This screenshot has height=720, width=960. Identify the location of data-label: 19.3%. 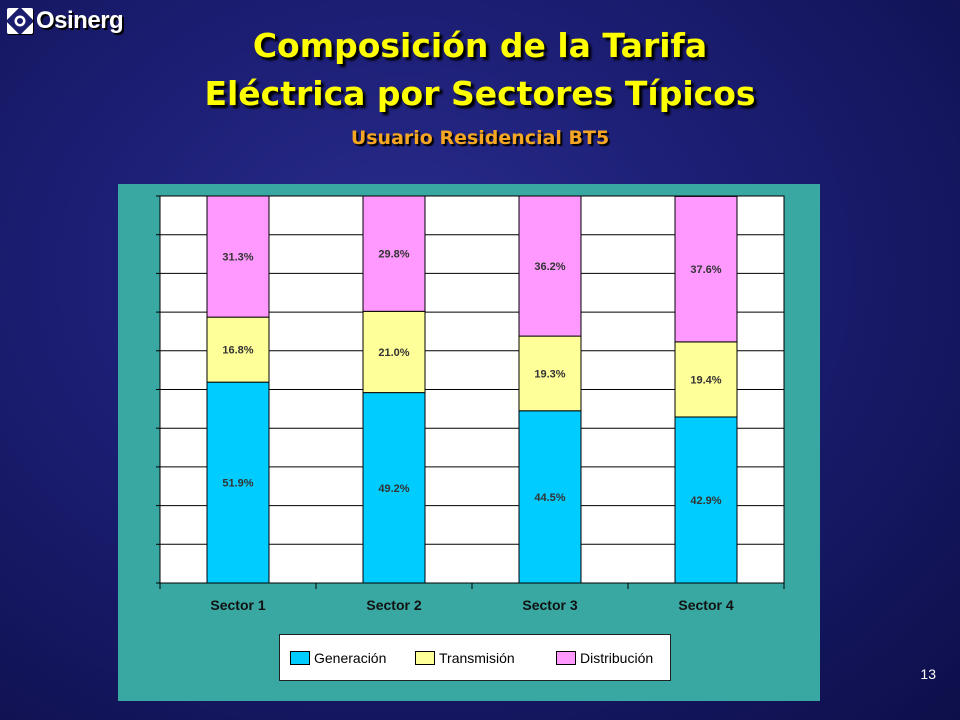
(549, 374).